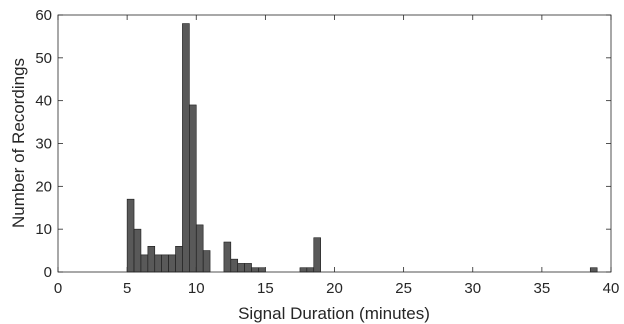 Image resolution: width=624 pixels, height=324 pixels. Describe the element at coordinates (403, 288) in the screenshot. I see `x-tick-label: 25` at that location.